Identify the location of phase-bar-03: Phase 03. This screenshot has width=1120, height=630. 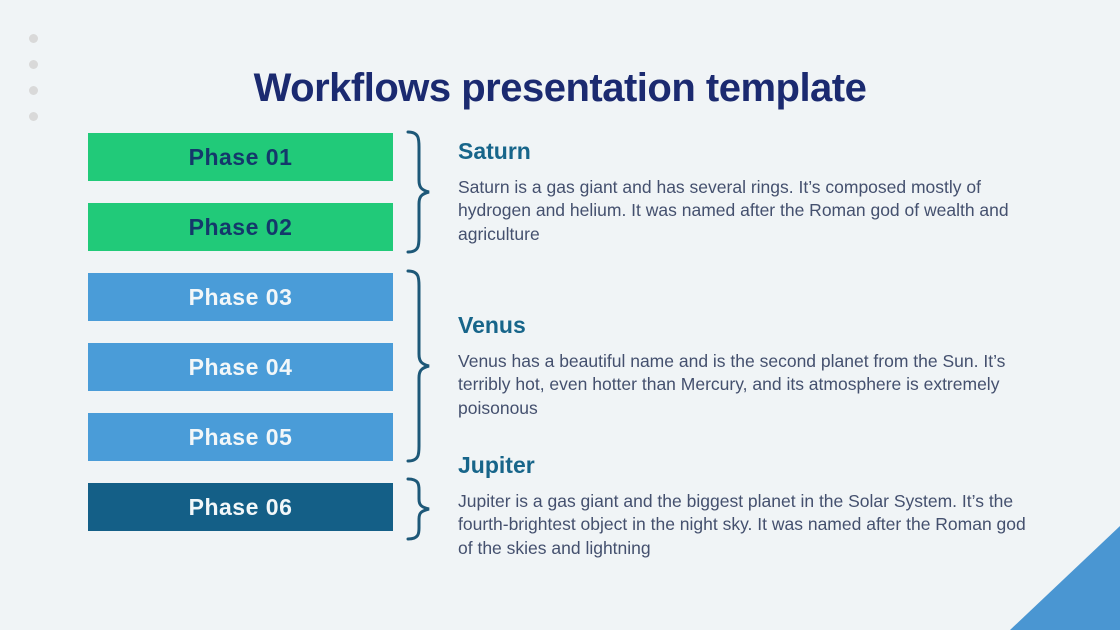
(240, 297).